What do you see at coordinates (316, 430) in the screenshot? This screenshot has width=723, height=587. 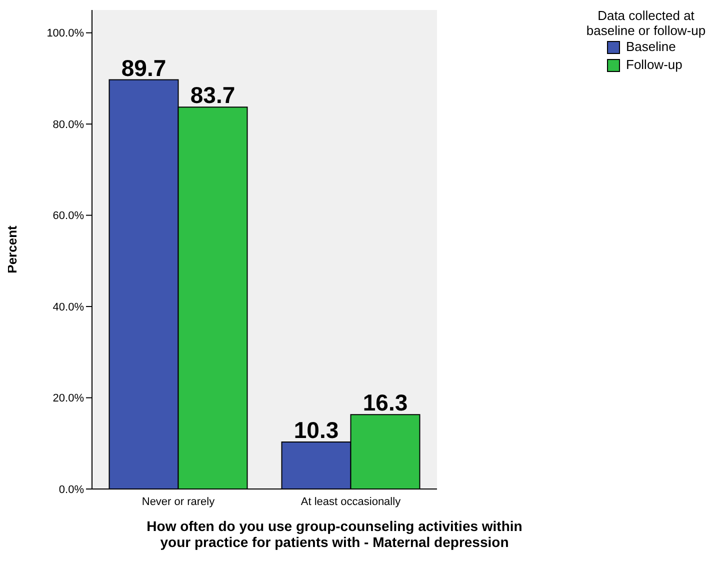 I see `data-label: 10.3` at bounding box center [316, 430].